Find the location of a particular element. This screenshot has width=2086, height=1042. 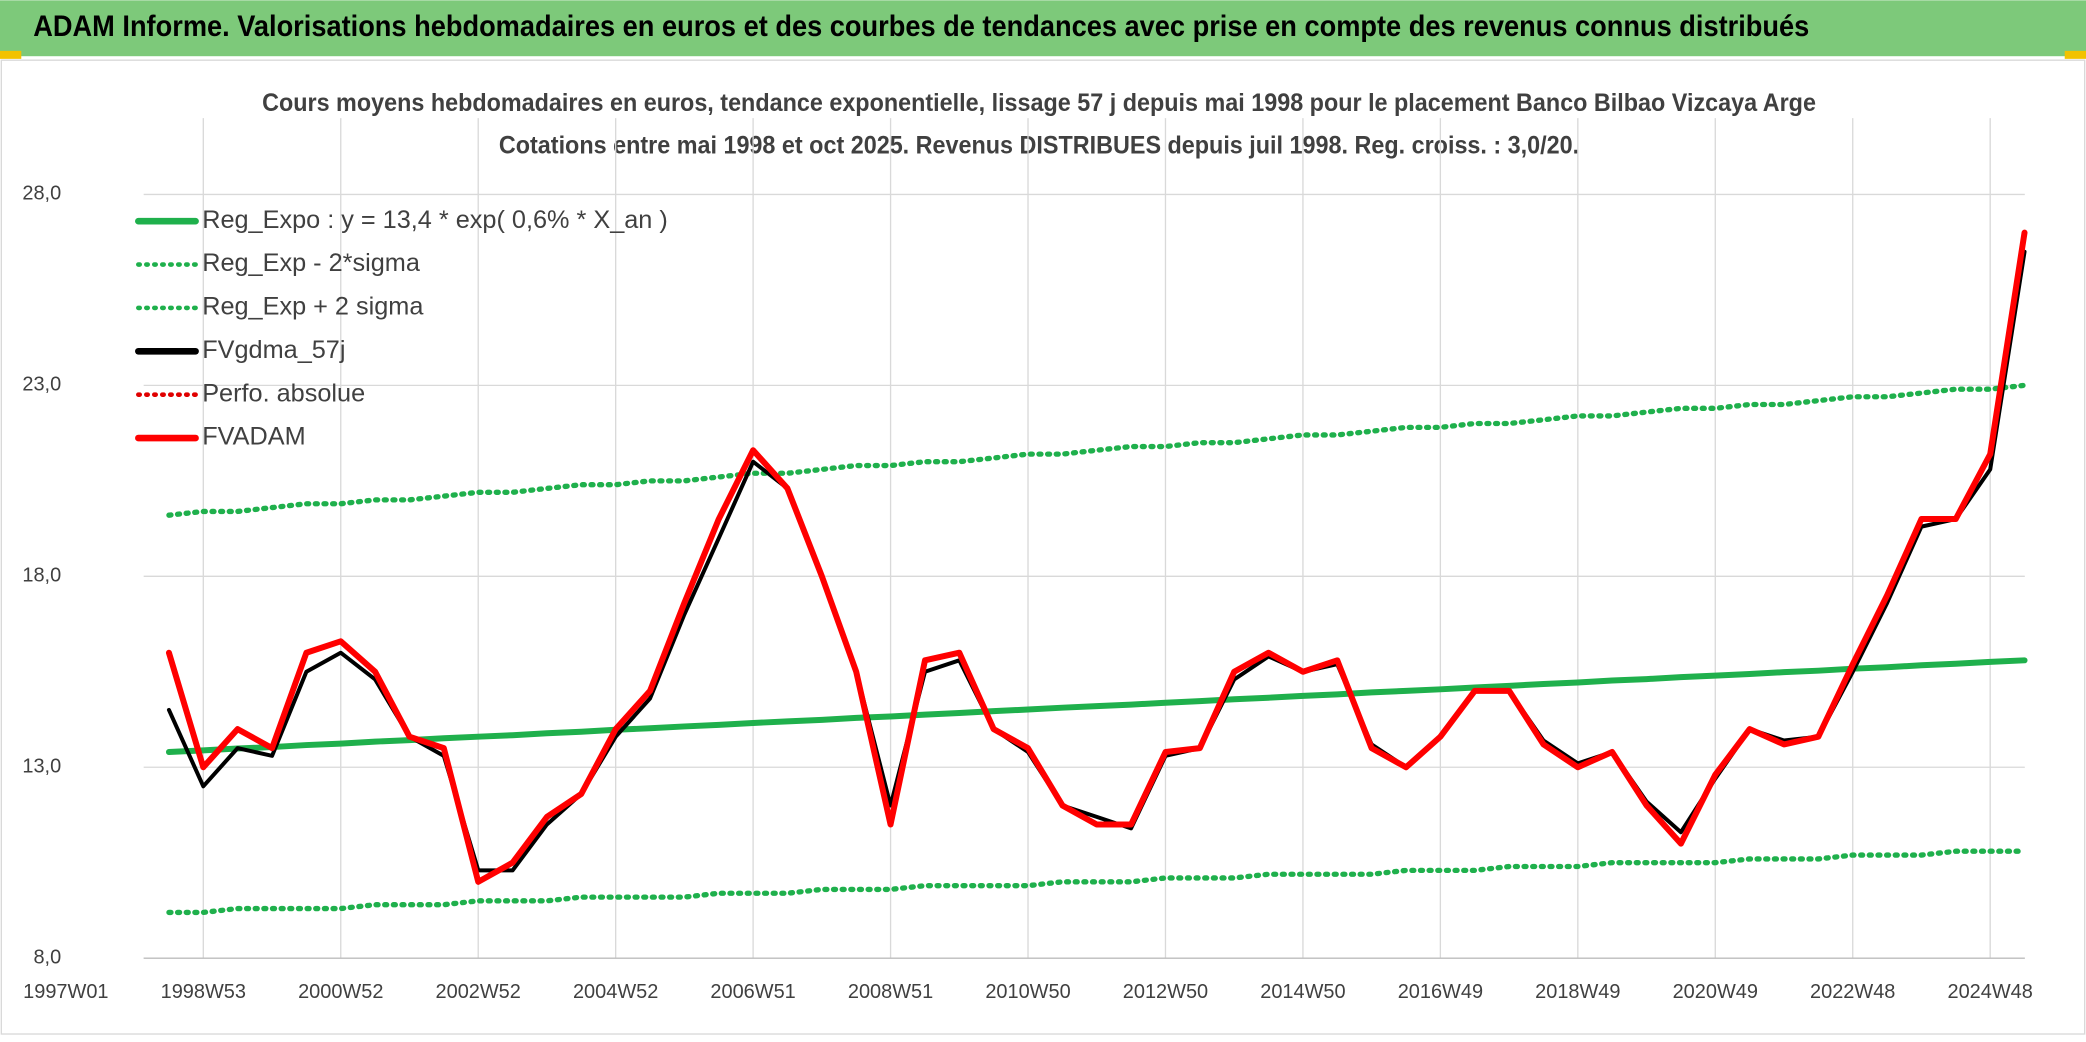

y-tick-label: 13,0 is located at coordinates (41, 767).